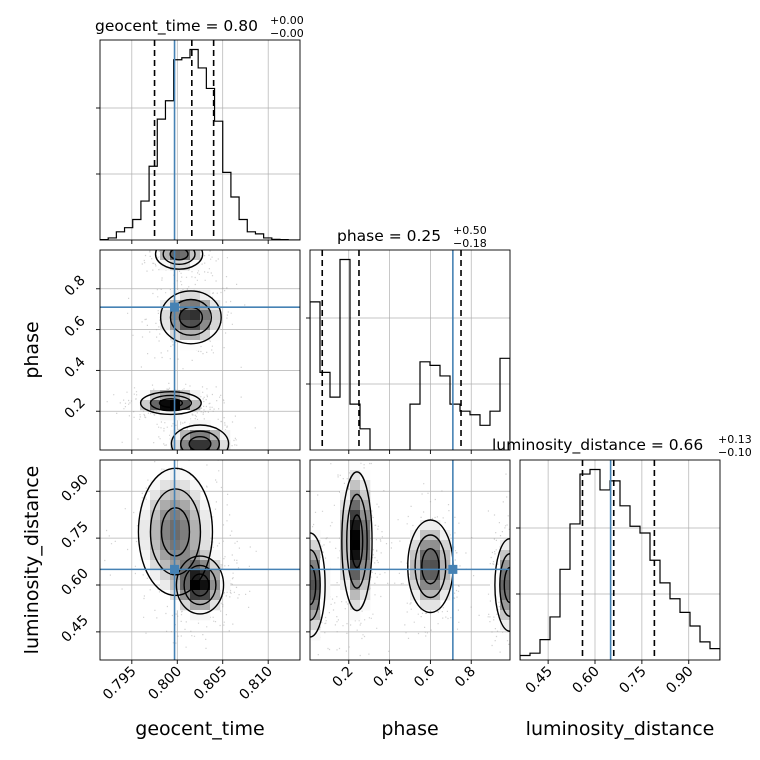 This screenshot has width=760, height=760. I want to click on hist-phase-content, so click(410, 350).